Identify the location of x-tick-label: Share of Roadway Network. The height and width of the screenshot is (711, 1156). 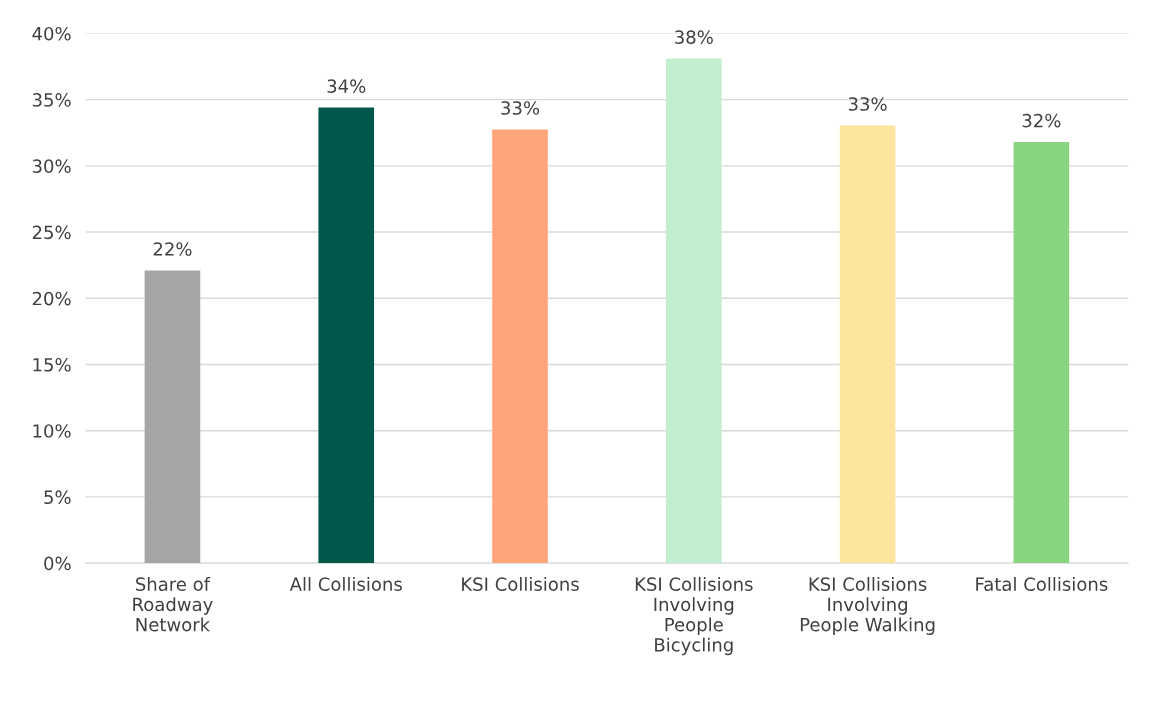
(173, 604).